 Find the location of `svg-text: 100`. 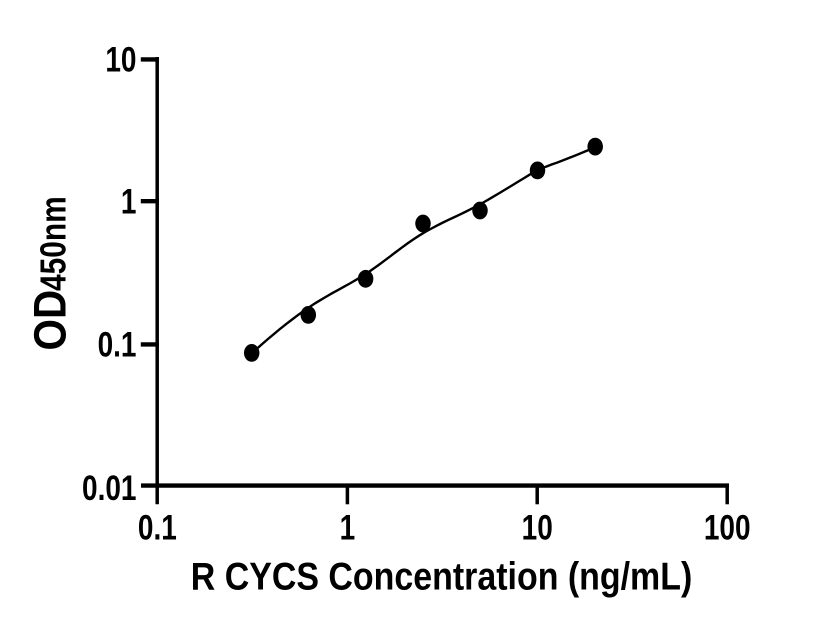

svg-text: 100 is located at coordinates (727, 527).